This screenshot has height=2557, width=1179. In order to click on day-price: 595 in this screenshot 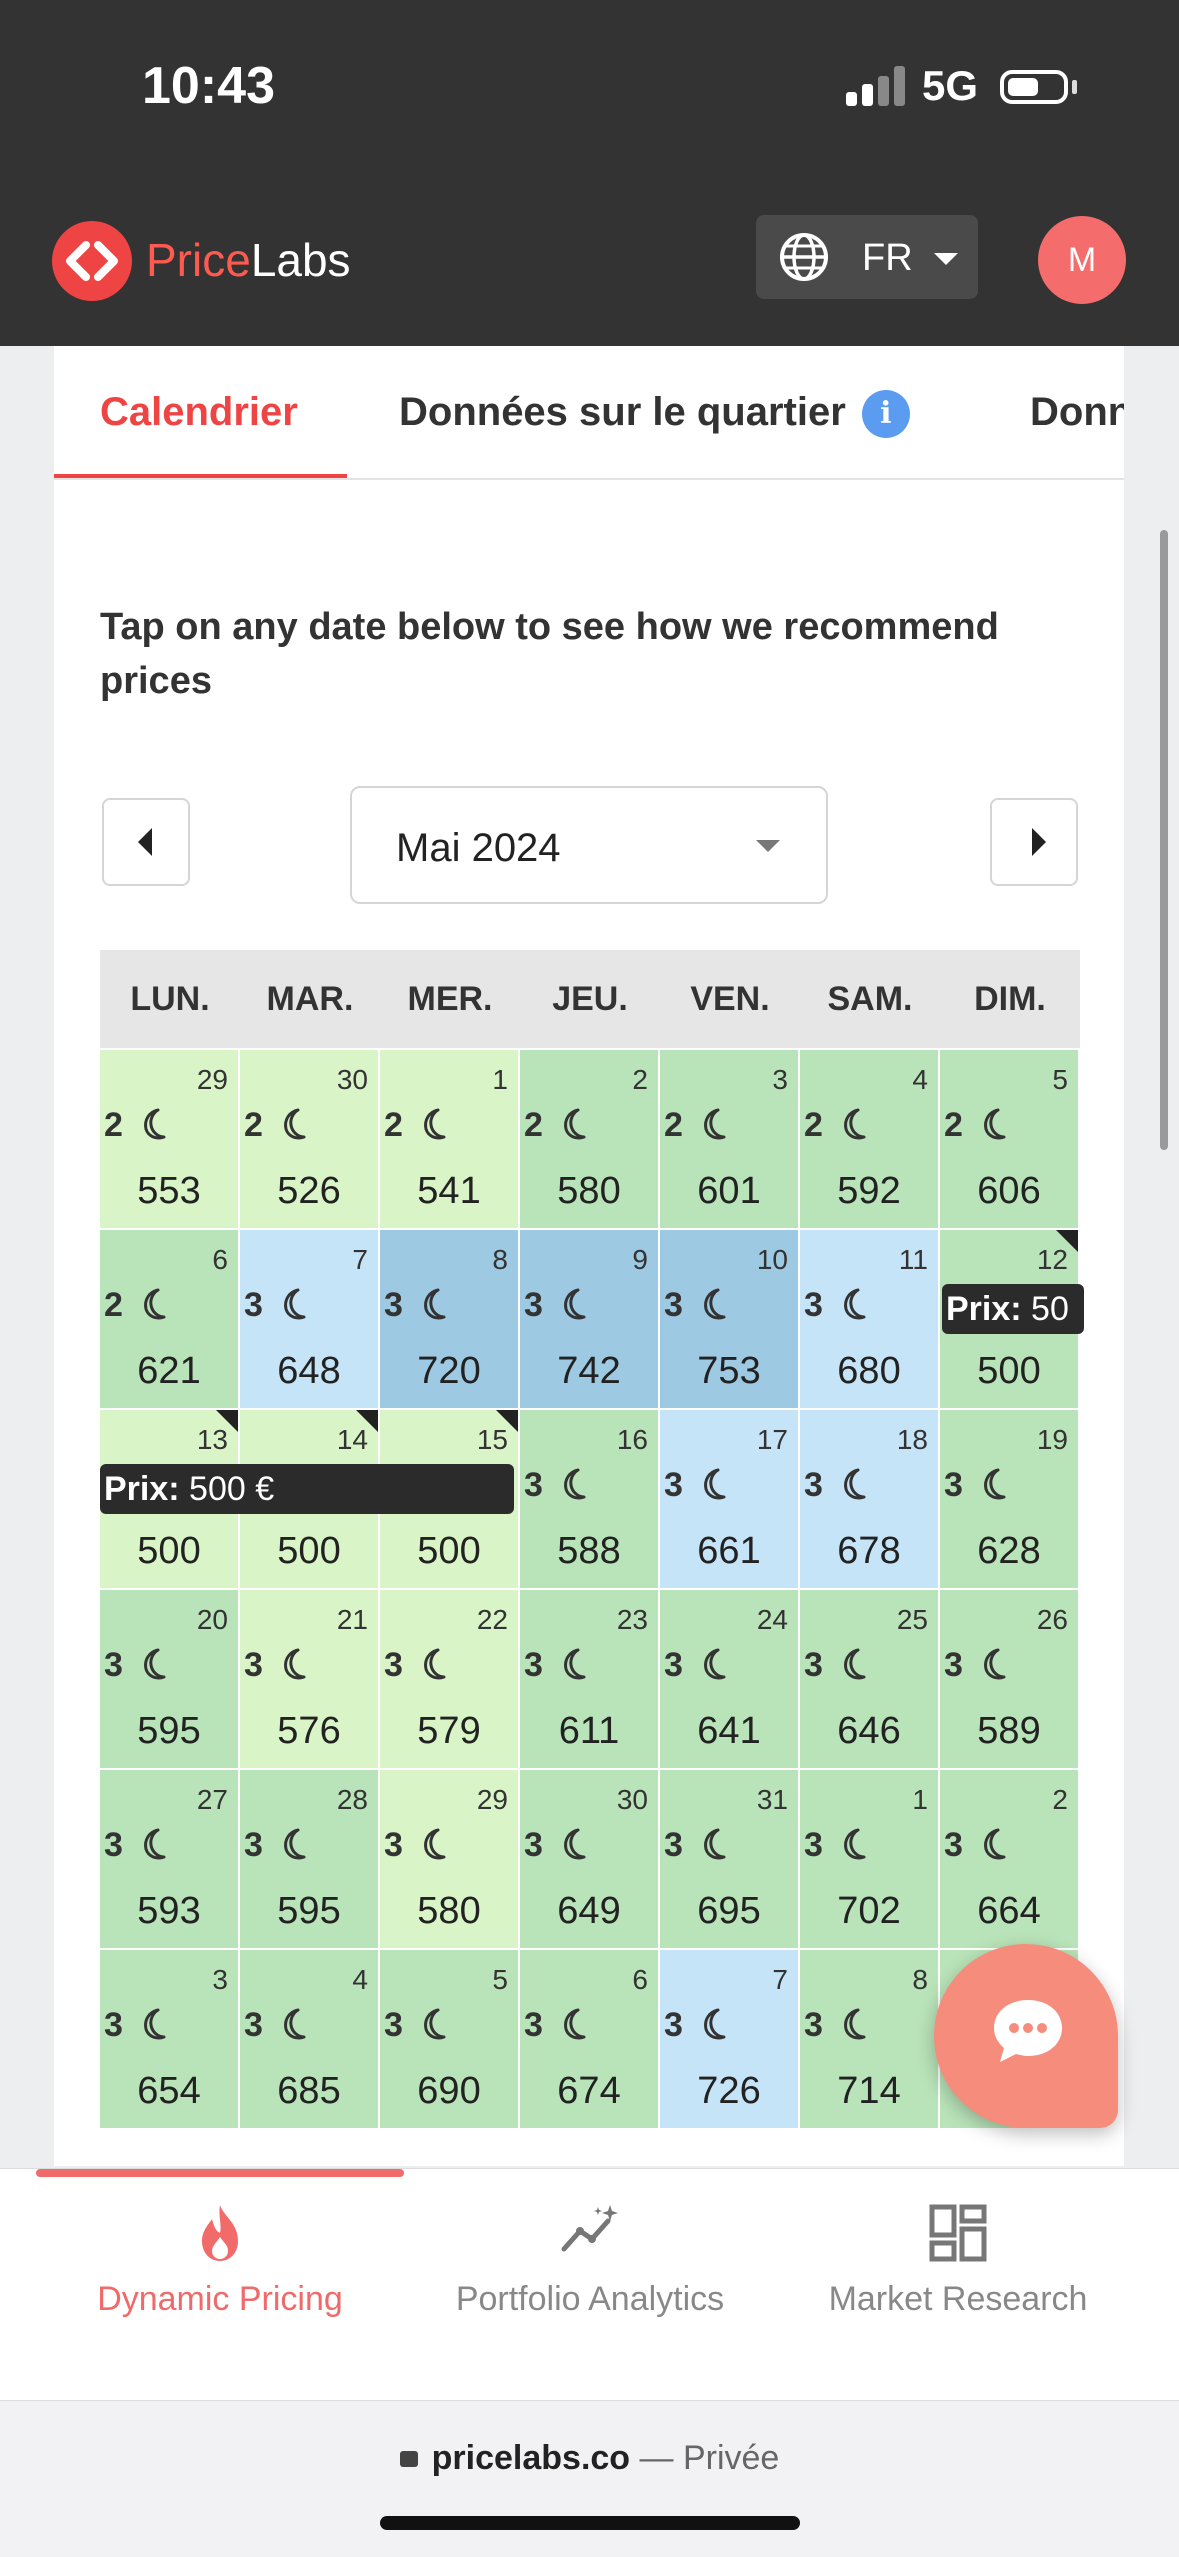, I will do `click(169, 1731)`.